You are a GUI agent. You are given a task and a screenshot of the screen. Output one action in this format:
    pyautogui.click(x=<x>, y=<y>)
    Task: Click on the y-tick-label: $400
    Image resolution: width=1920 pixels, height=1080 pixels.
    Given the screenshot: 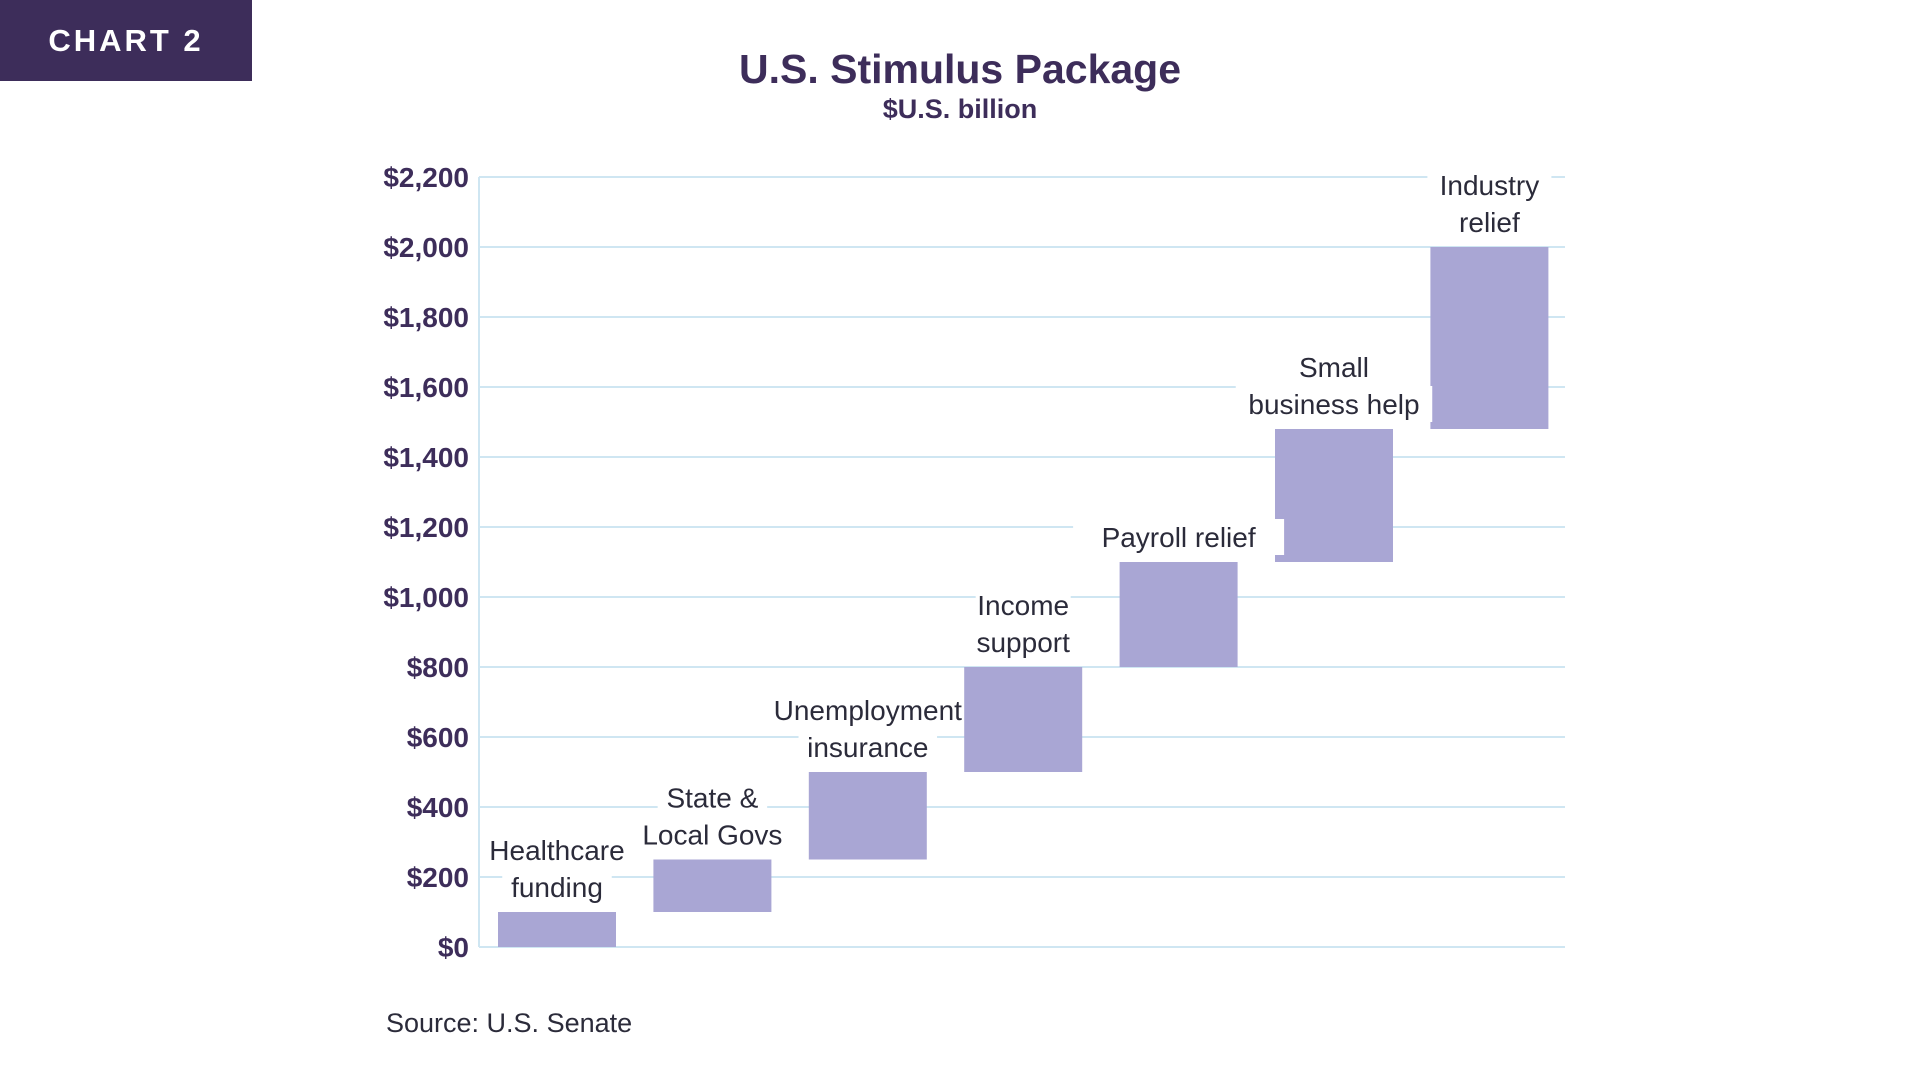 What is the action you would take?
    pyautogui.click(x=438, y=807)
    